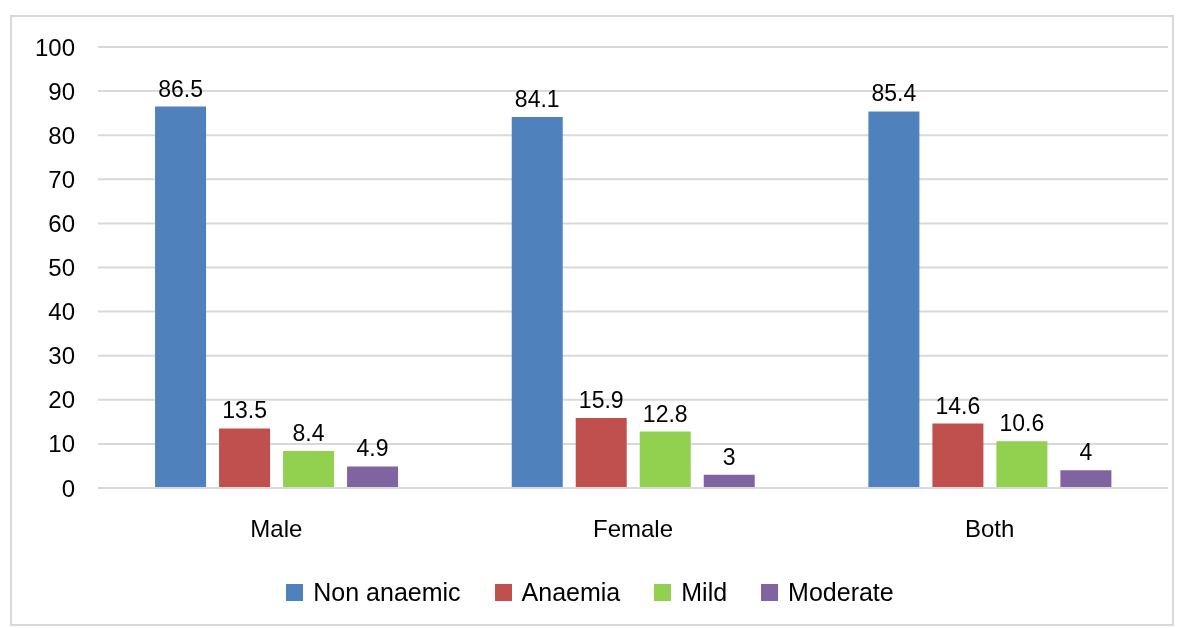  What do you see at coordinates (61, 444) in the screenshot?
I see `y-tick-label: 10` at bounding box center [61, 444].